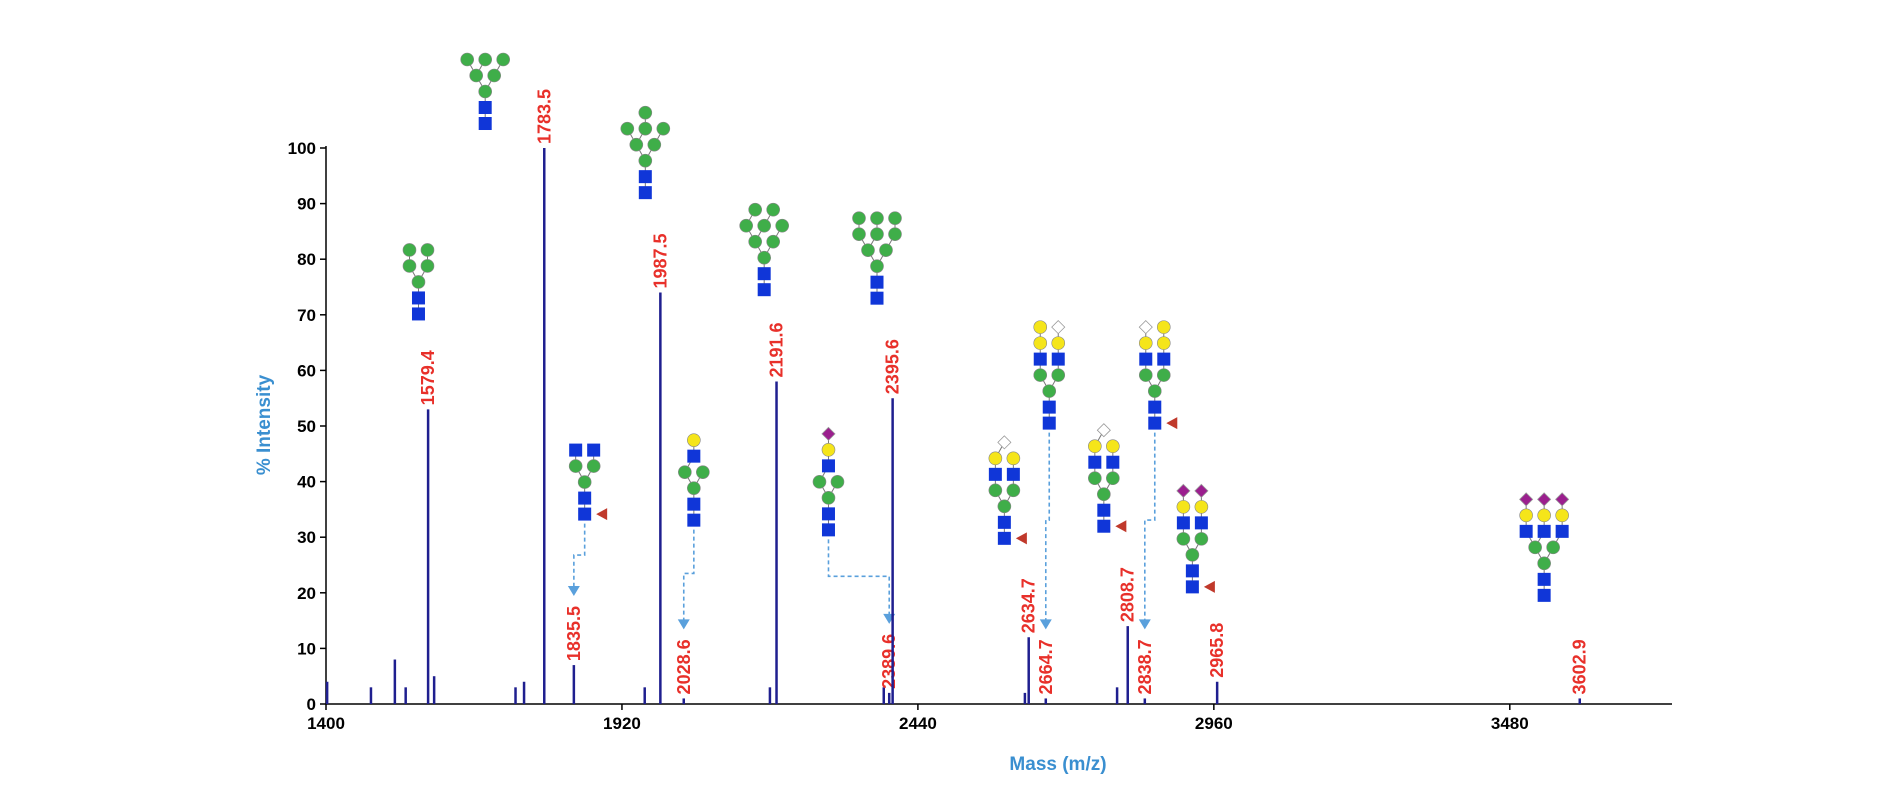 The image size is (1892, 805). What do you see at coordinates (1510, 723) in the screenshot?
I see `x-tick-label: 3480` at bounding box center [1510, 723].